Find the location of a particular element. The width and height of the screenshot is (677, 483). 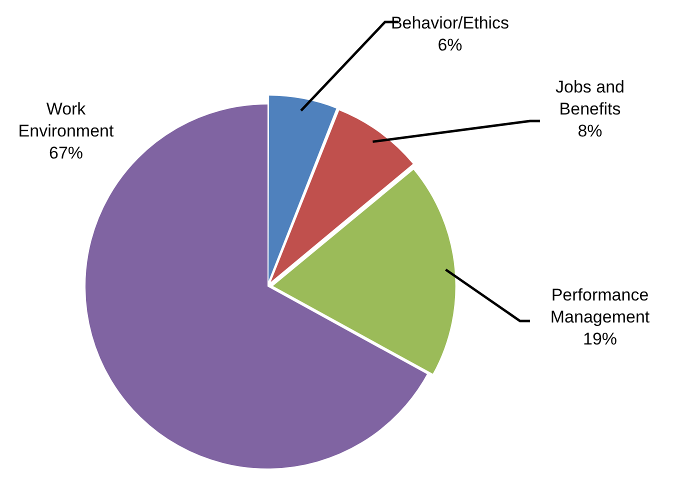

data-label: 19% is located at coordinates (600, 339).